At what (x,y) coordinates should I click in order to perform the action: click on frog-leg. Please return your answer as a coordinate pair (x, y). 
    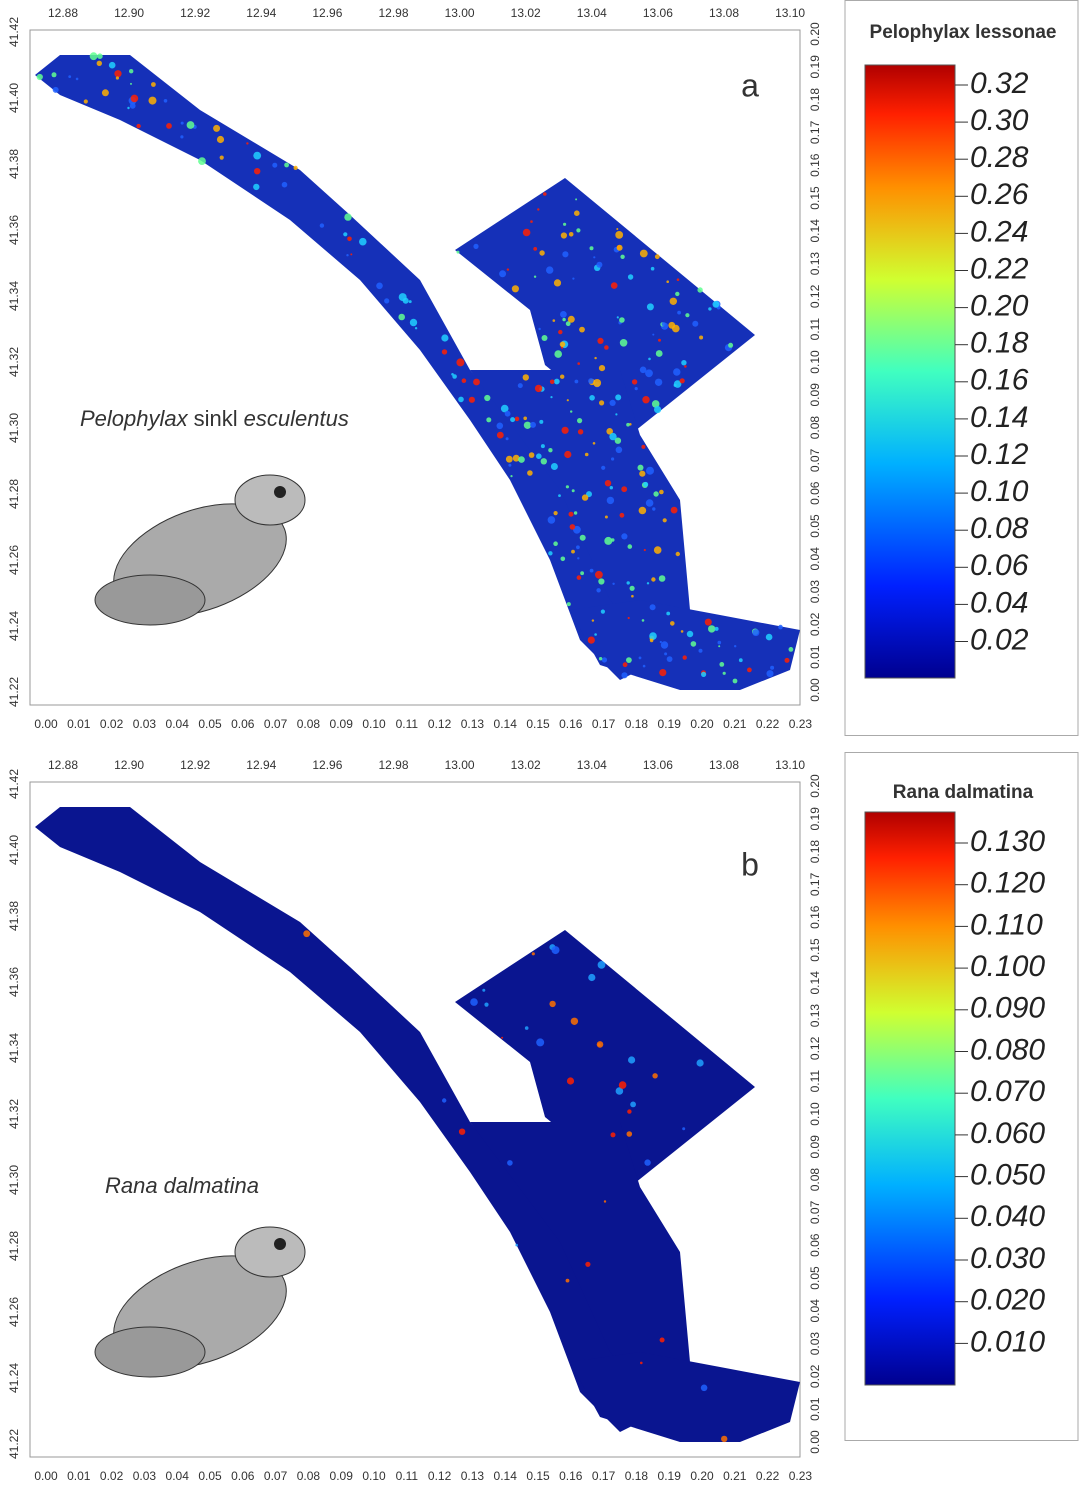
    Looking at the image, I should click on (150, 600).